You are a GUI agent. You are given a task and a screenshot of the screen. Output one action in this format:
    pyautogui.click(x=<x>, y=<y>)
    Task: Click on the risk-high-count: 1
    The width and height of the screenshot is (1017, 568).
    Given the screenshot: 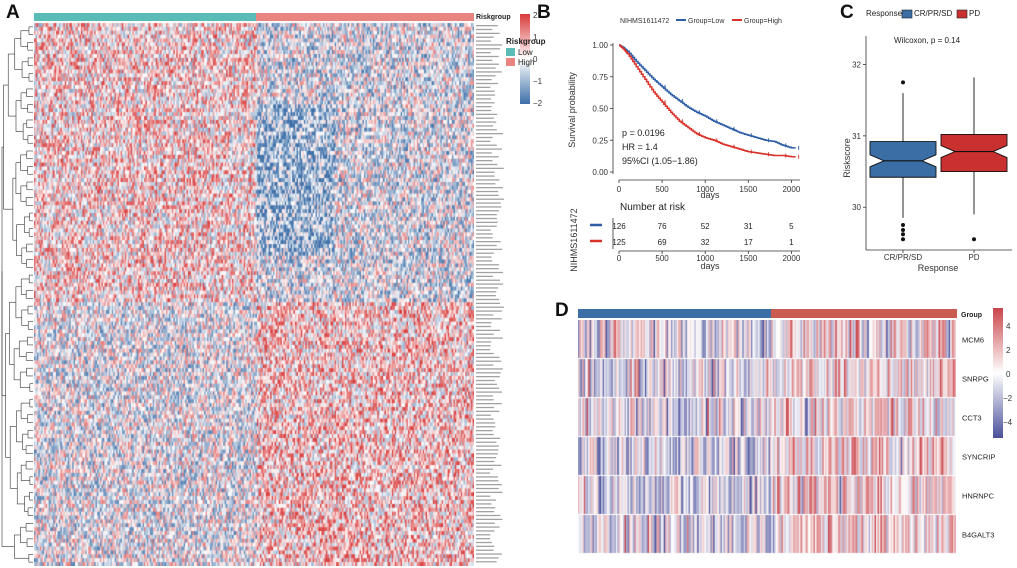 What is the action you would take?
    pyautogui.click(x=791, y=242)
    